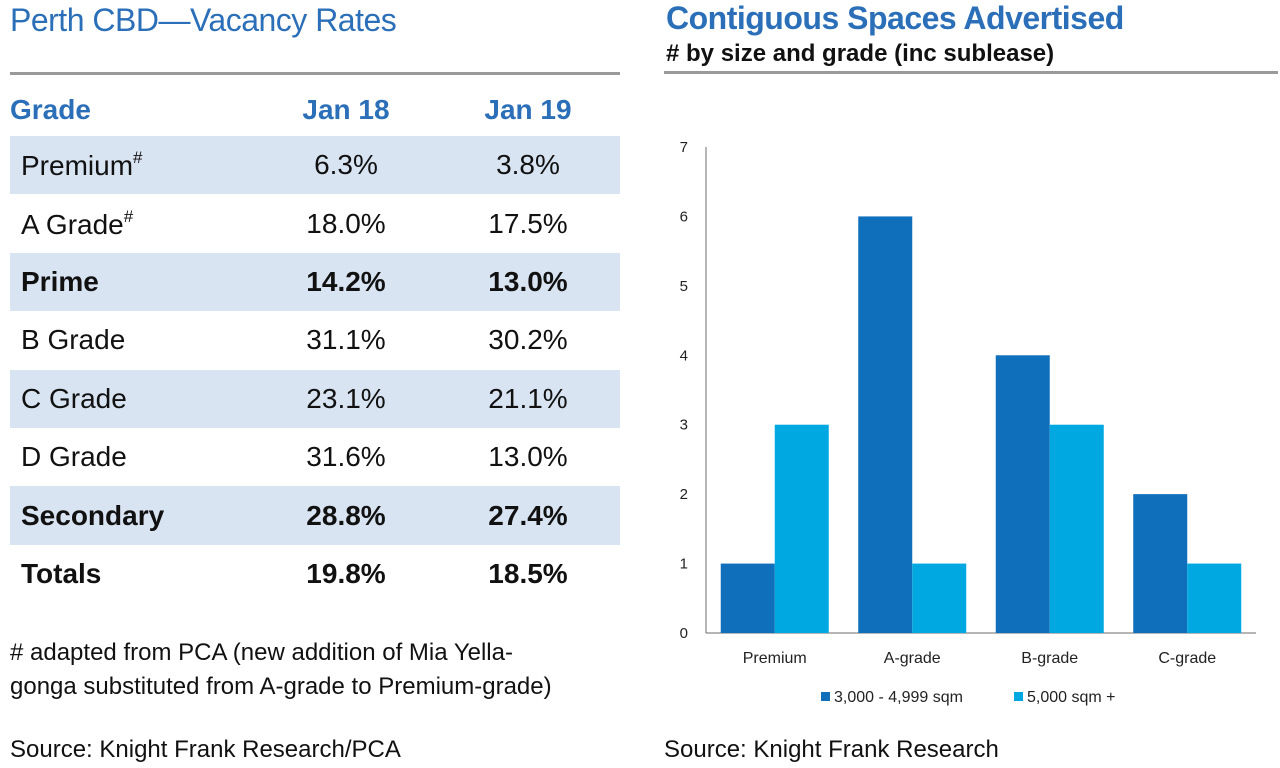  Describe the element at coordinates (346, 223) in the screenshot. I see `row-jan18: 18.0%` at that location.